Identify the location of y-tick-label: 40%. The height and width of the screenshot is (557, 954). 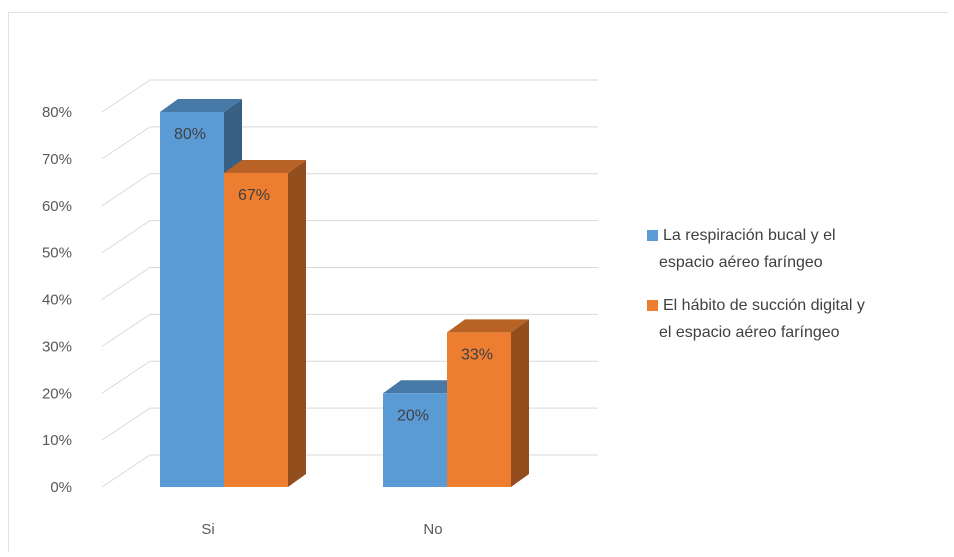
(57, 300).